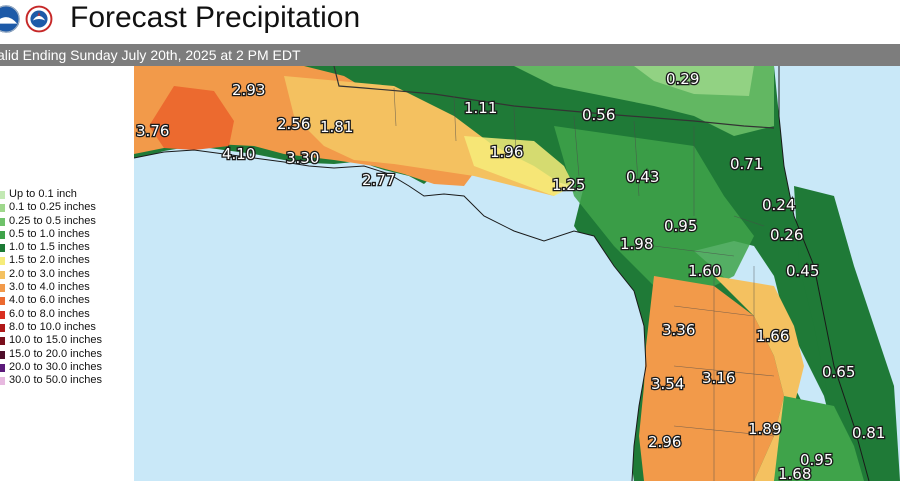 The image size is (900, 481). Describe the element at coordinates (49, 287) in the screenshot. I see `legend-label: 3.0 to 4.0 inches` at that location.